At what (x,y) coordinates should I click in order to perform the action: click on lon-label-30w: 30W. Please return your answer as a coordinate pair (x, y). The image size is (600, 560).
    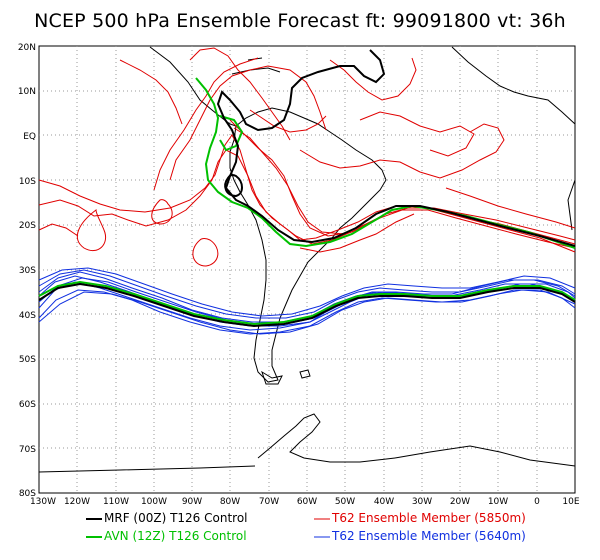
    Looking at the image, I should click on (422, 502).